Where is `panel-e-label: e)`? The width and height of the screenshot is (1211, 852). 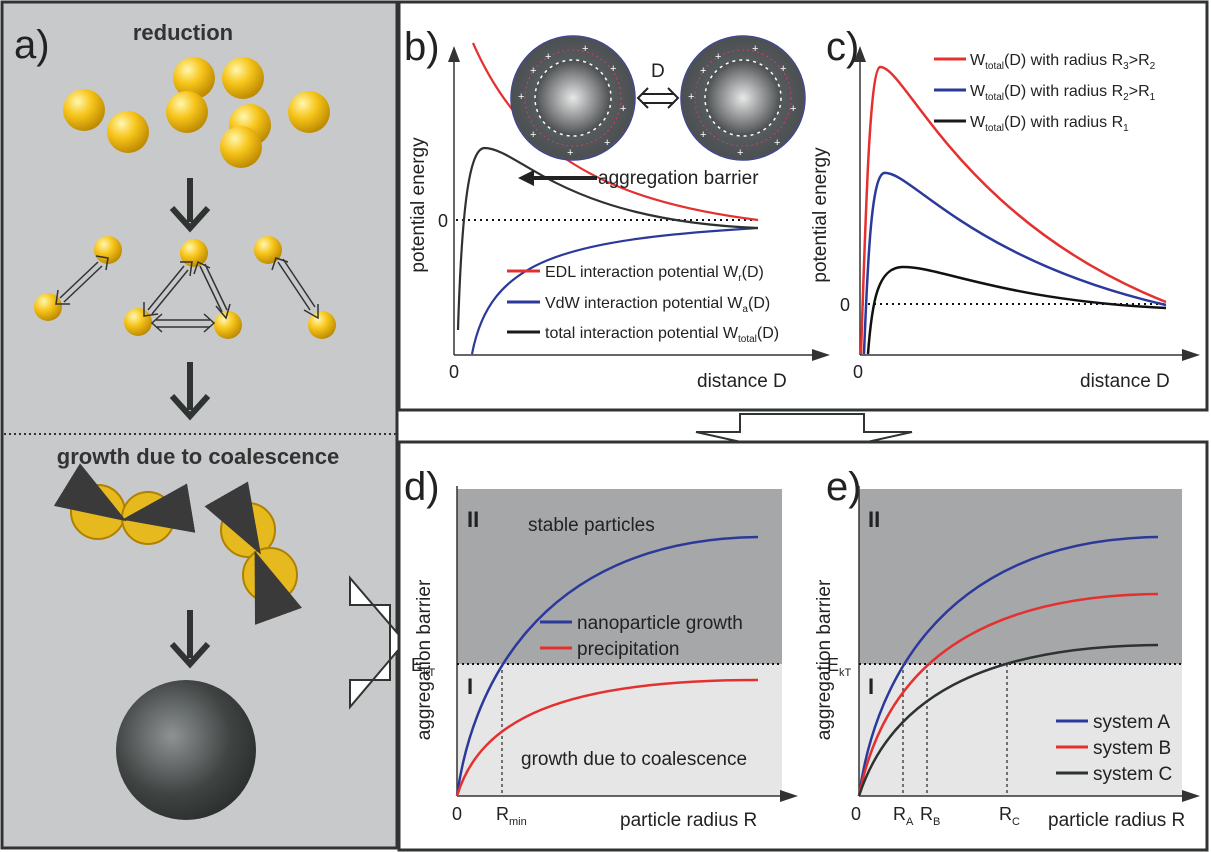
panel-e-label: e) is located at coordinates (844, 487).